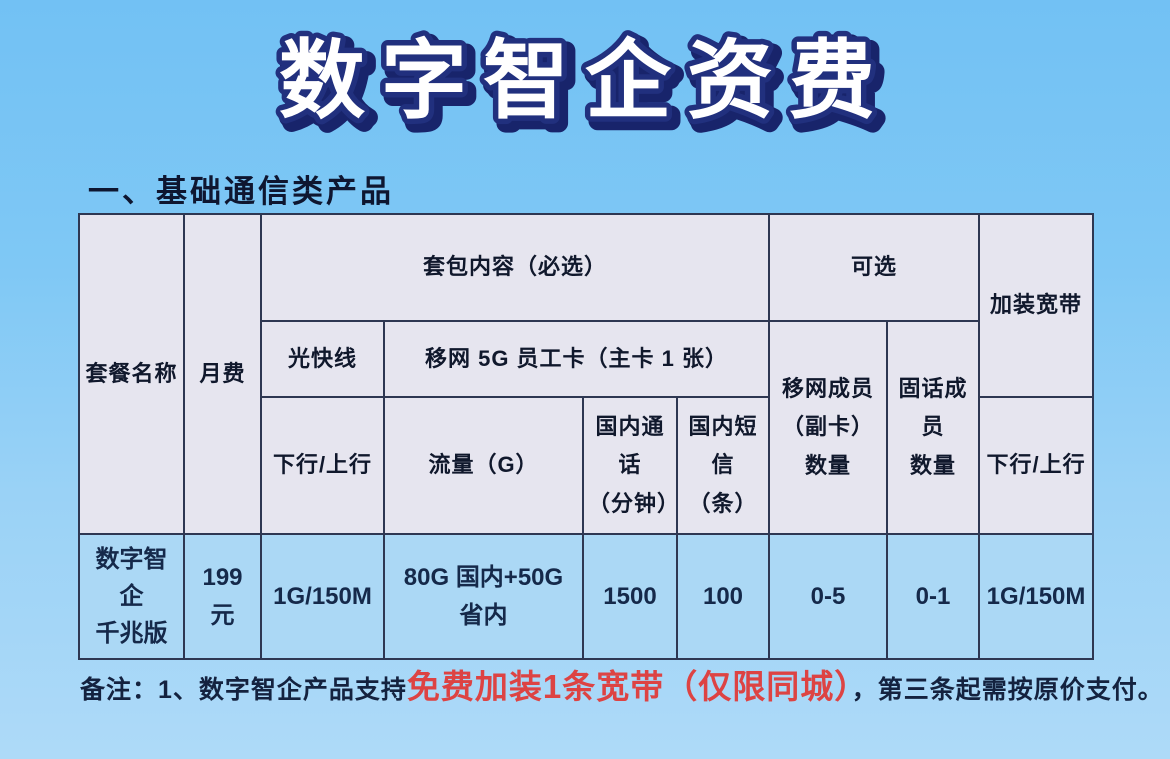 The height and width of the screenshot is (759, 1170). Describe the element at coordinates (483, 596) in the screenshot. I see `cell-data-gb: 80G 国内+50G 省内` at that location.